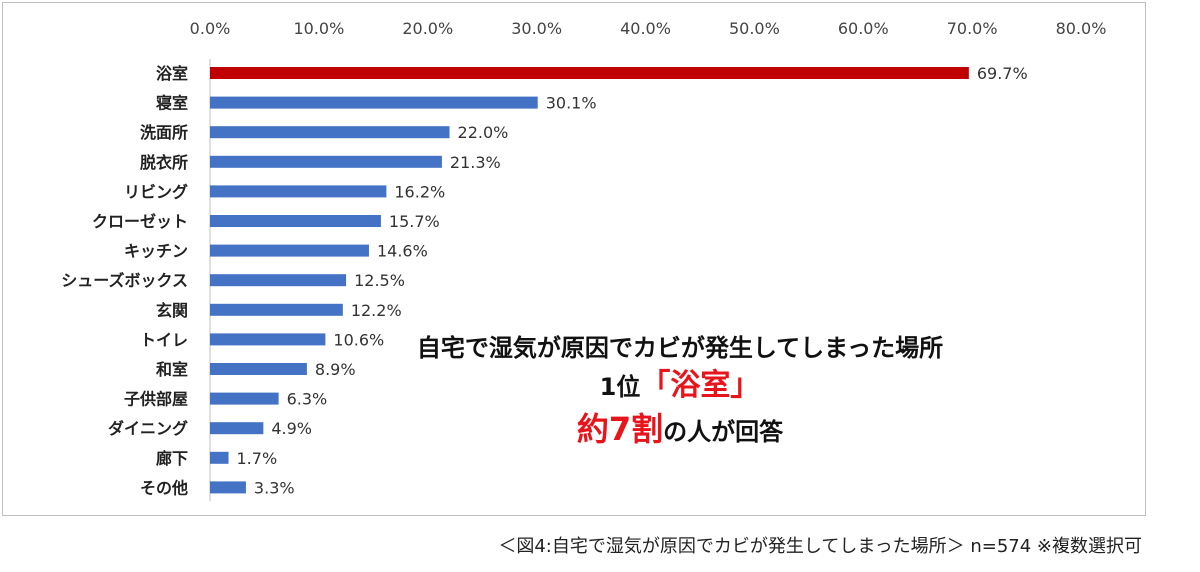 This screenshot has width=1200, height=572. Describe the element at coordinates (164, 339) in the screenshot. I see `category-label: トイレ` at that location.